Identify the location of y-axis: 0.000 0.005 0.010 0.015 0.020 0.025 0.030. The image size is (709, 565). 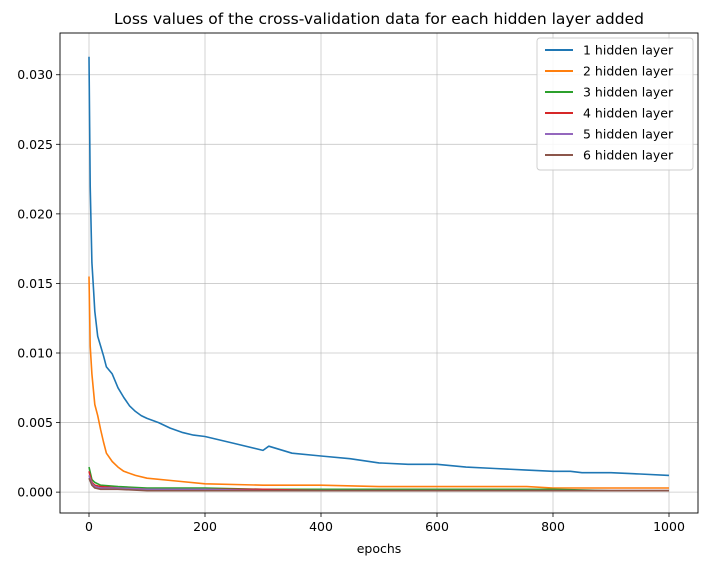
(38, 283).